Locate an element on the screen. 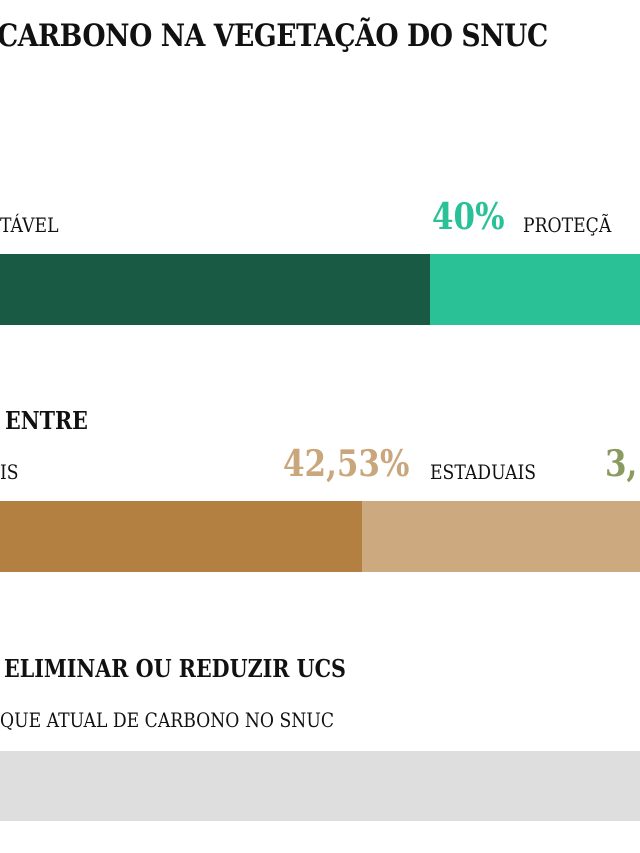 The image size is (640, 853). label-federais: IS is located at coordinates (9, 472).